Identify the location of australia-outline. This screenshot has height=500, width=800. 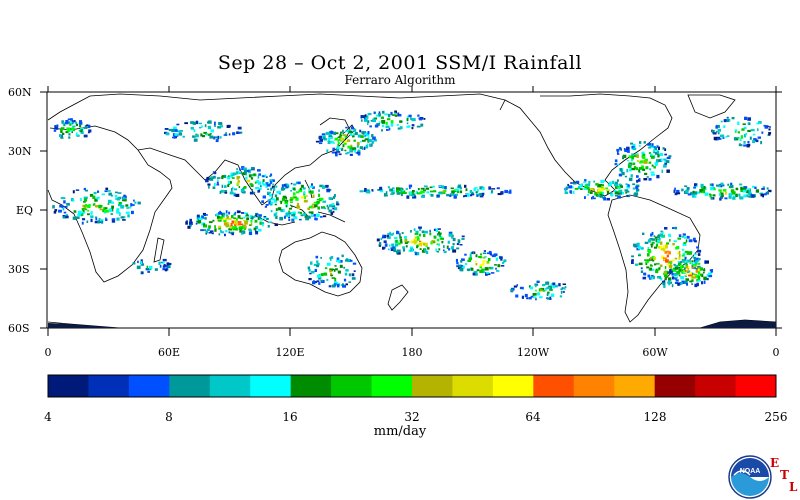
(320, 264).